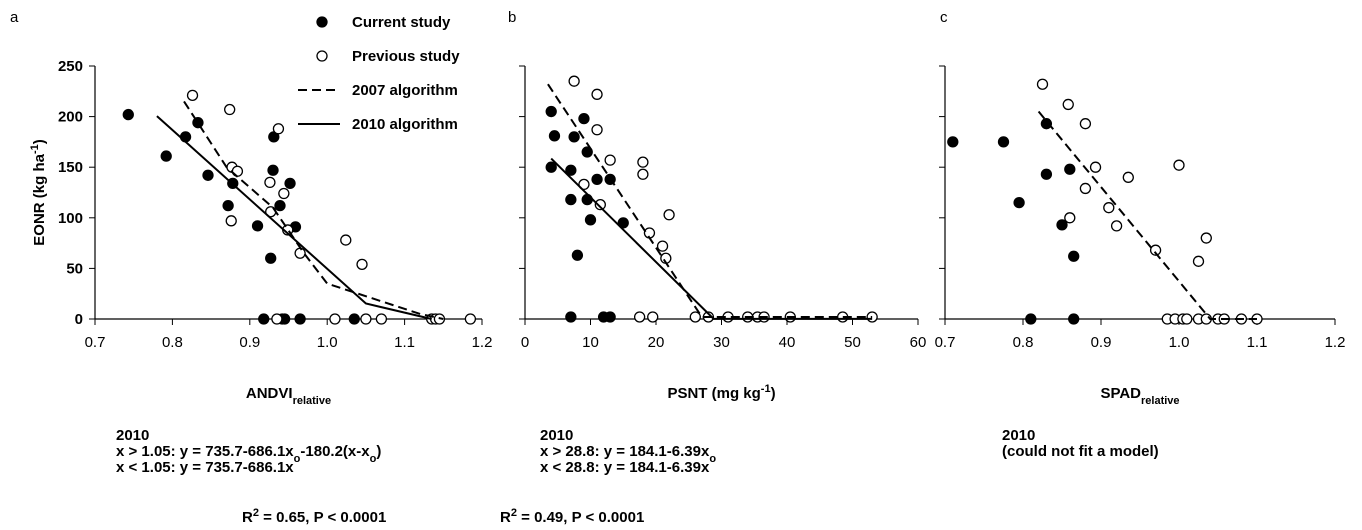  What do you see at coordinates (14, 17) in the screenshot?
I see `panel-letter: a` at bounding box center [14, 17].